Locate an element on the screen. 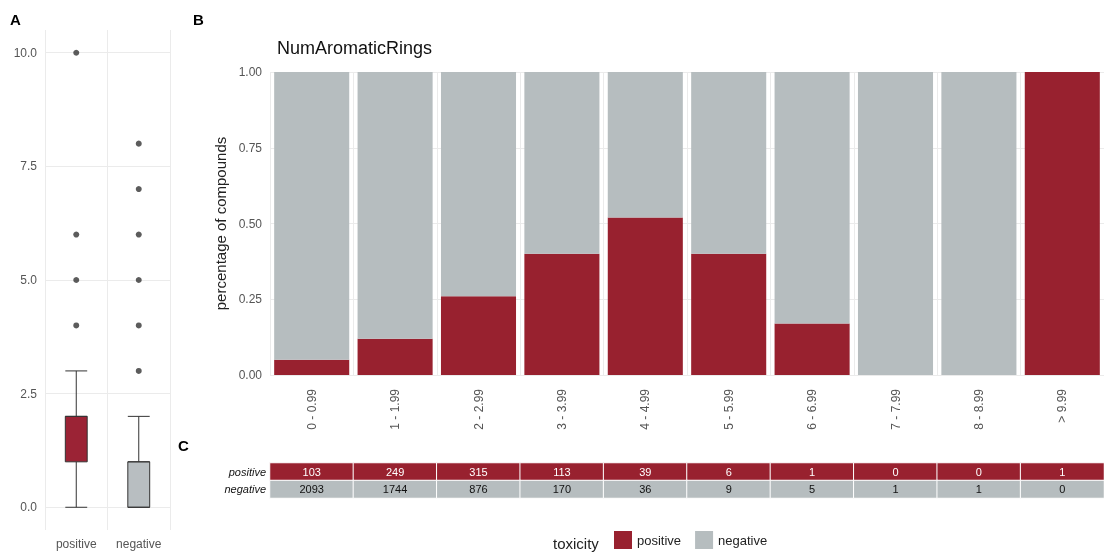 The image size is (1104, 556). x-tick-label: 0 - 0.99 is located at coordinates (311, 409).